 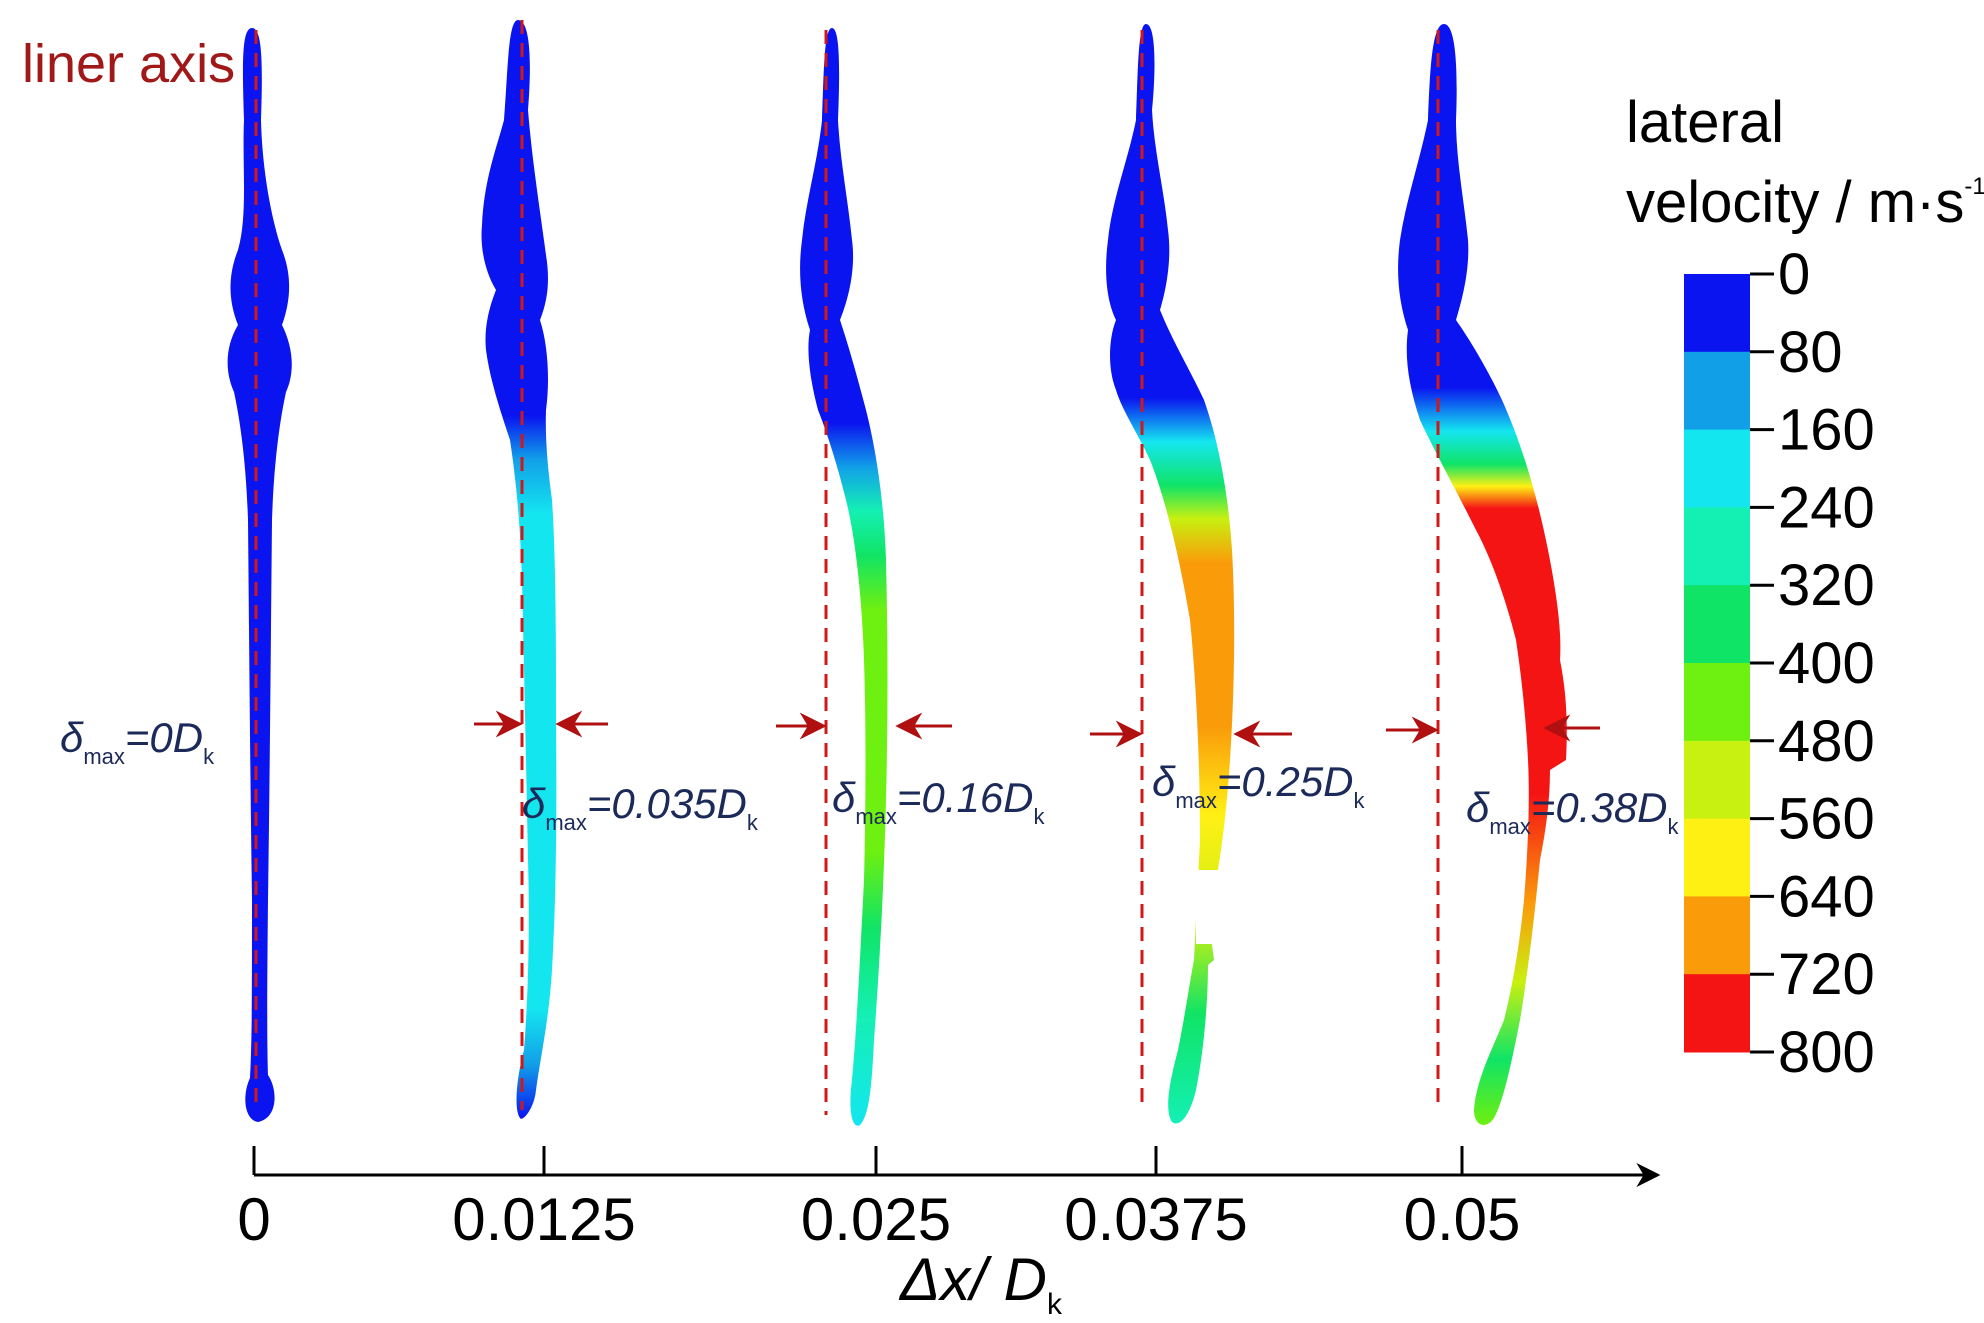 What do you see at coordinates (1216, 907) in the screenshot?
I see `jet-3-gap` at bounding box center [1216, 907].